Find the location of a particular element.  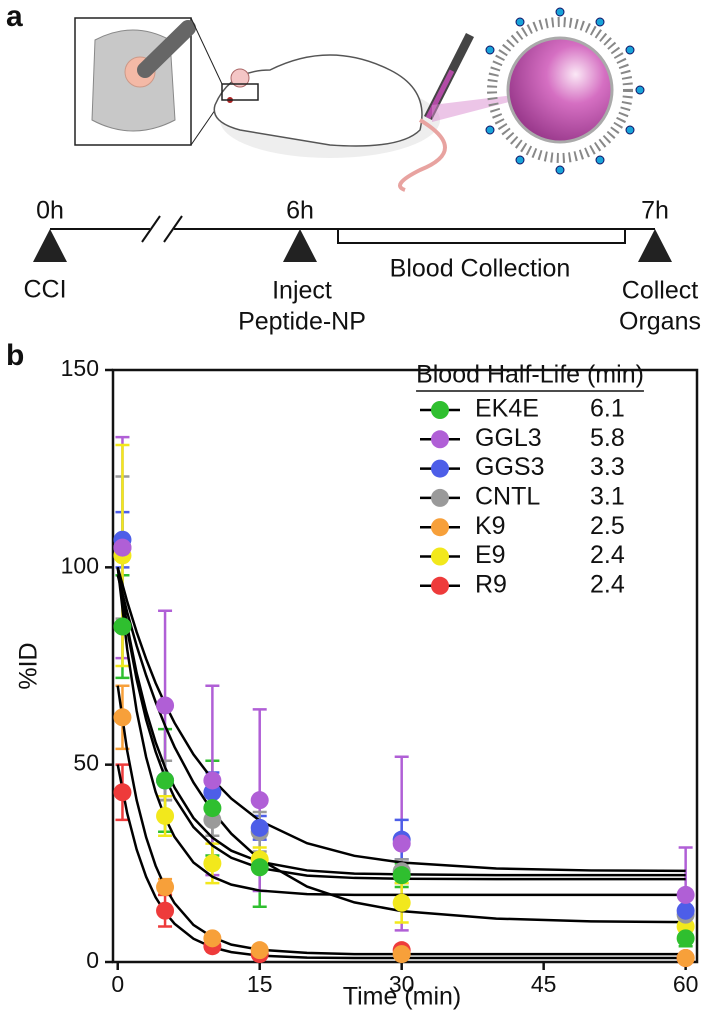

x-tick-label: 15 is located at coordinates (260, 984).